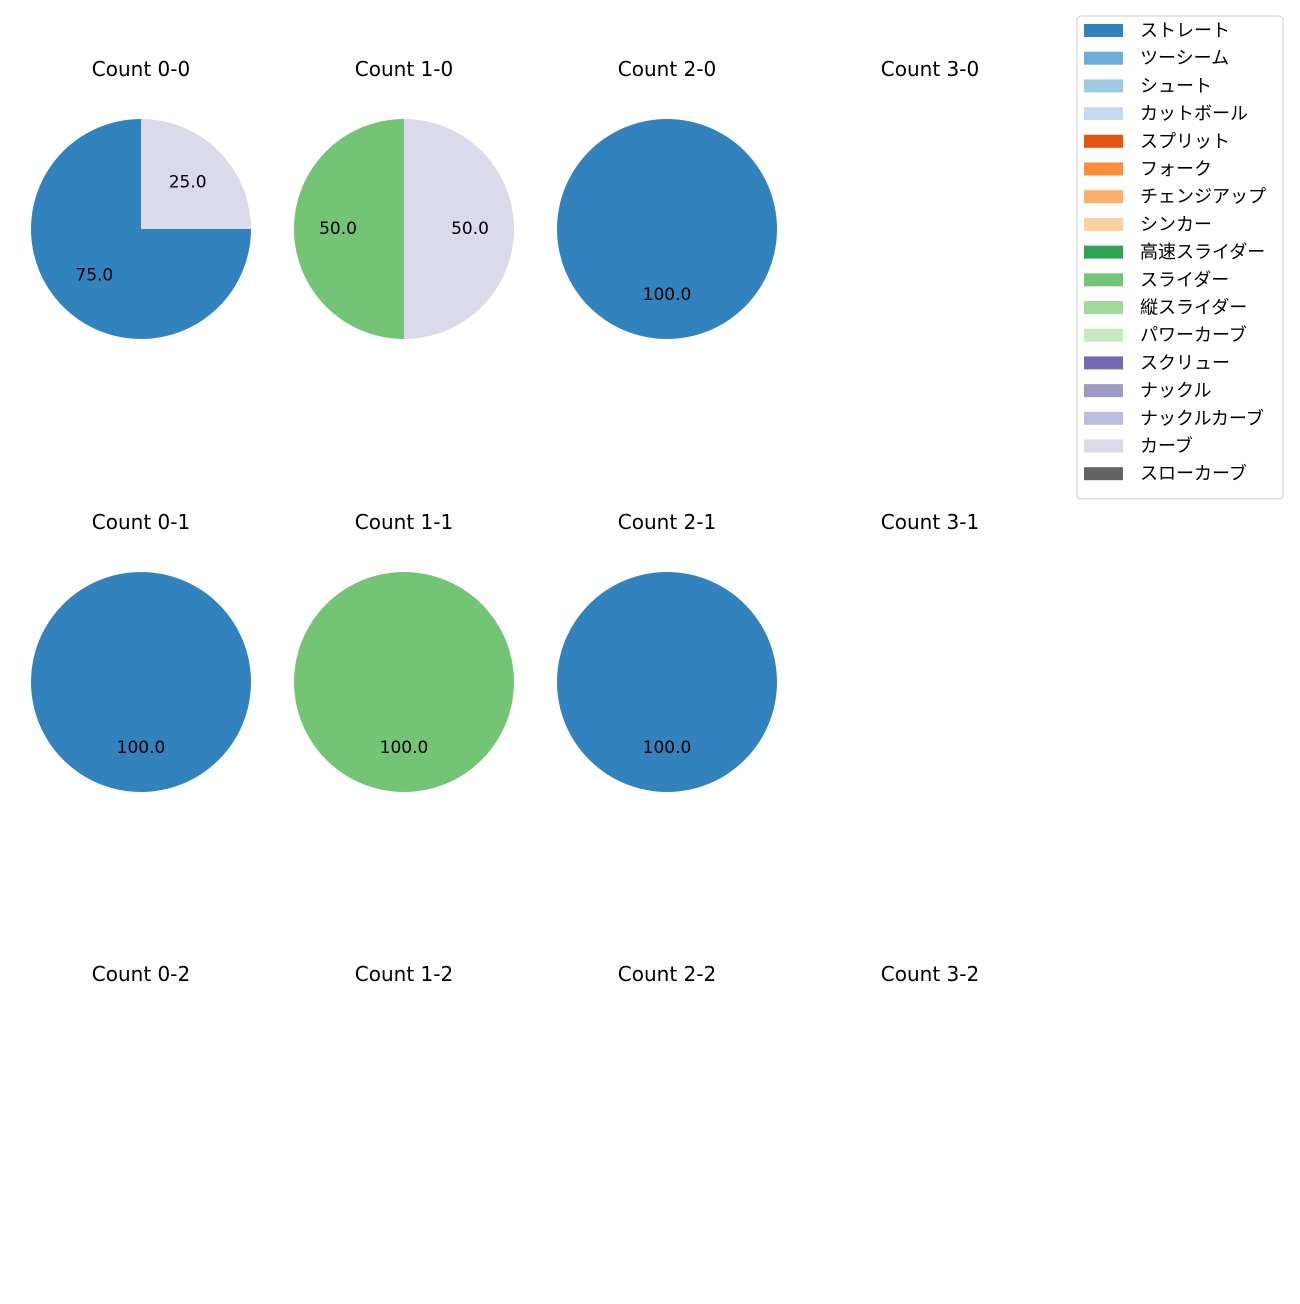 The height and width of the screenshot is (1304, 1300). What do you see at coordinates (188, 182) in the screenshot?
I see `slice-label: 25.0` at bounding box center [188, 182].